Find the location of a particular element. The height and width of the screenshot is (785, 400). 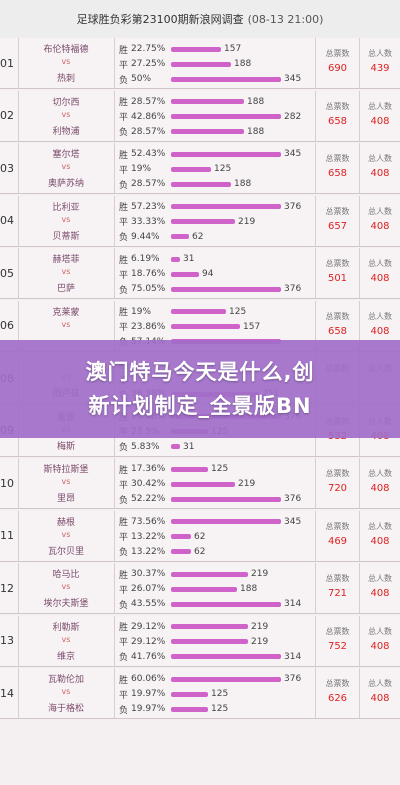

win-line: 胜 19% 125 is located at coordinates (182, 312).